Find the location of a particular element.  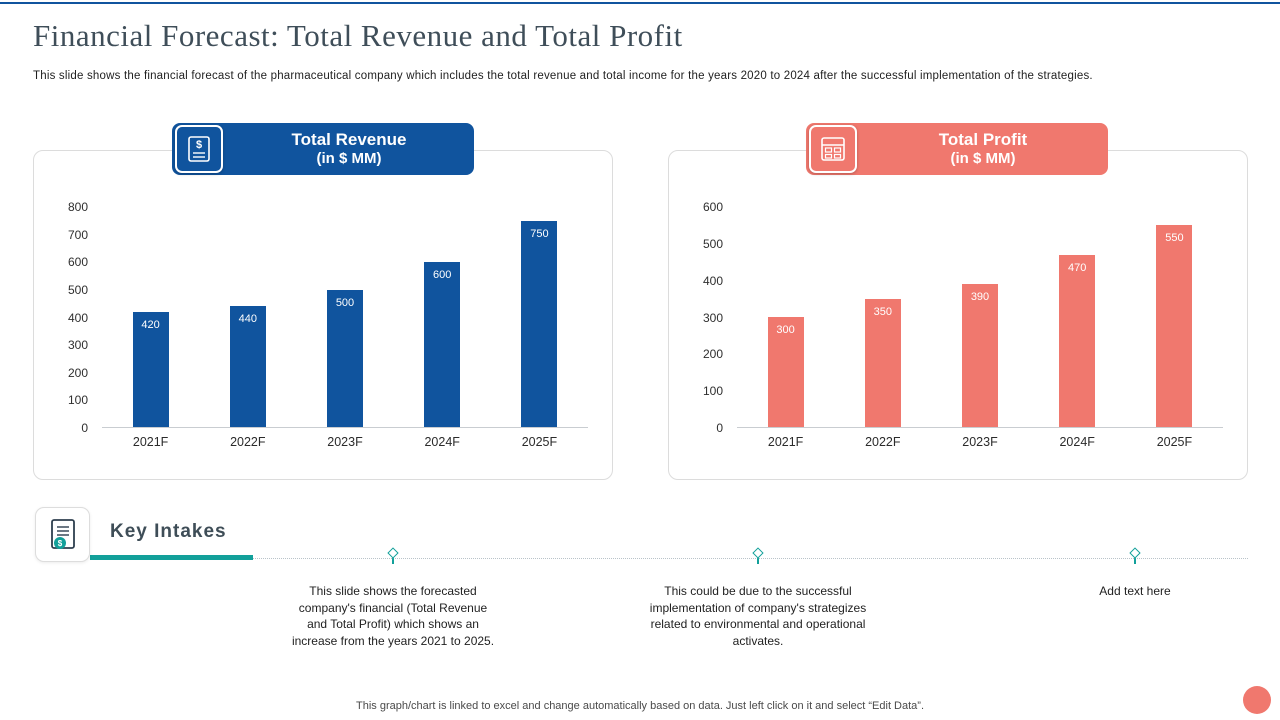

bar-slot: 300 2021F is located at coordinates (785, 328).